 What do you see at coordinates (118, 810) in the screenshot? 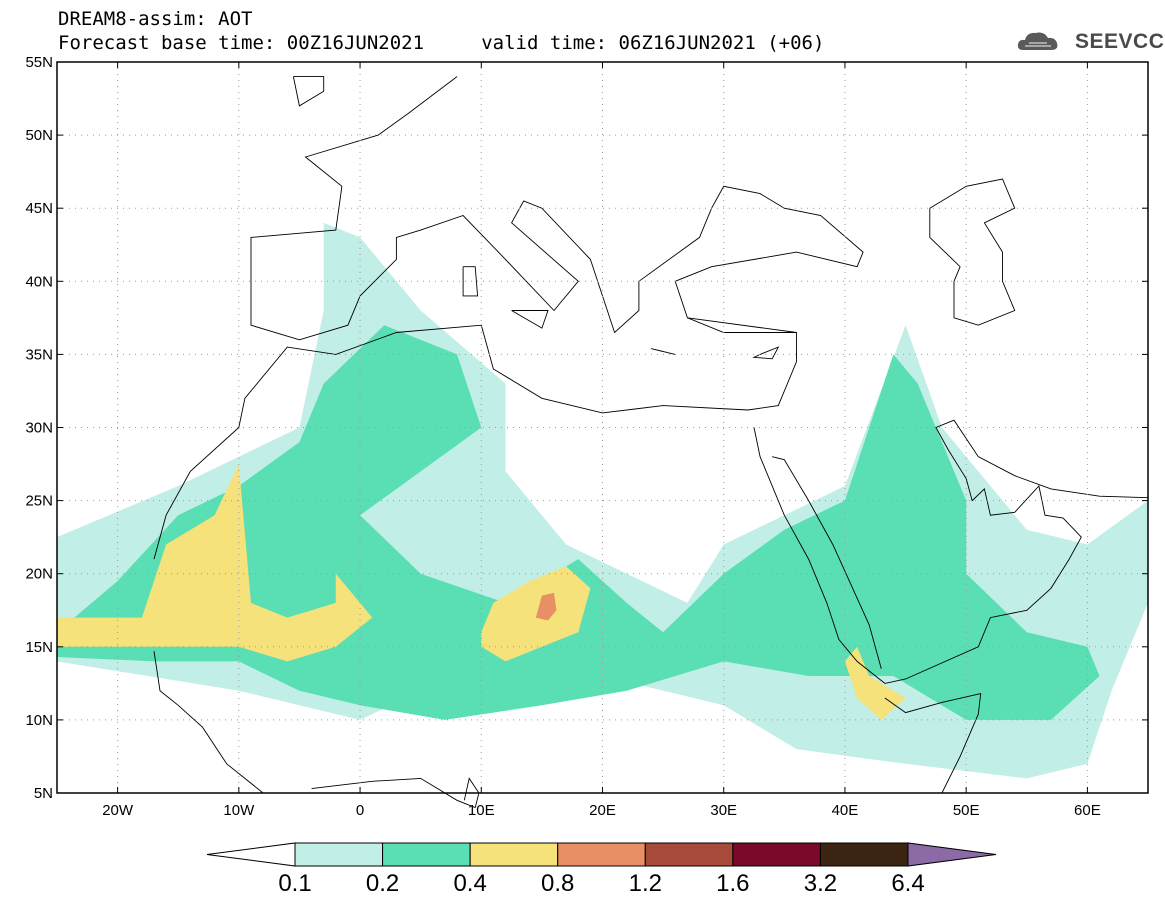
I see `x-tick-label-0: 20W` at bounding box center [118, 810].